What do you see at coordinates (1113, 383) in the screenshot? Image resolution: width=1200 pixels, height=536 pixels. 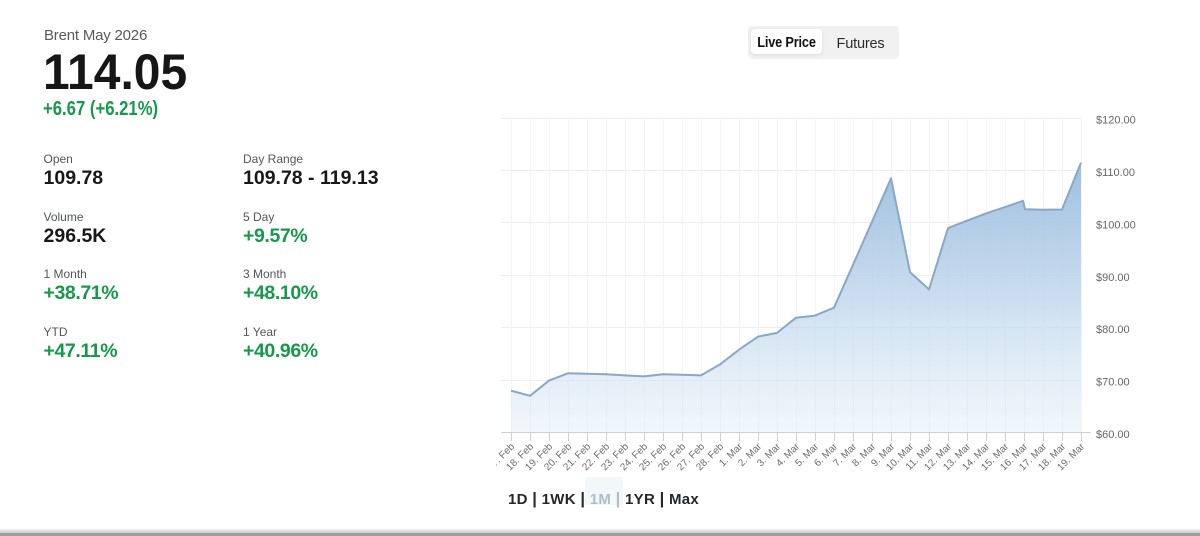 I see `svg-text: $70.00` at bounding box center [1113, 383].